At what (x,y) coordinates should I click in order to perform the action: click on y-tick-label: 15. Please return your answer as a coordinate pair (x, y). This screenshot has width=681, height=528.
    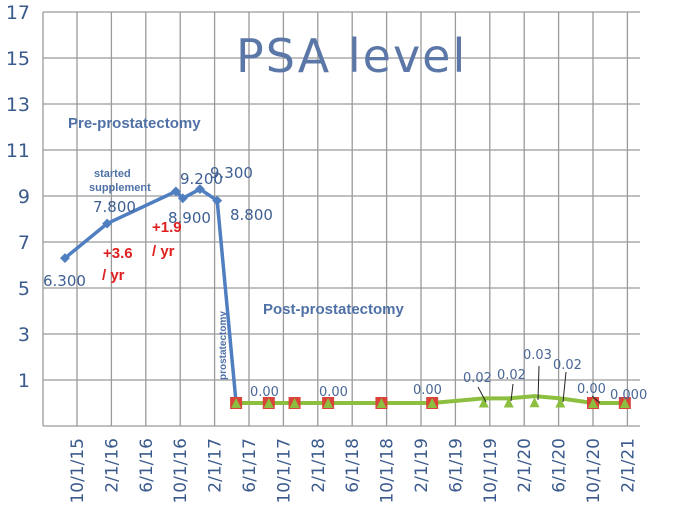
    Looking at the image, I should click on (18, 59).